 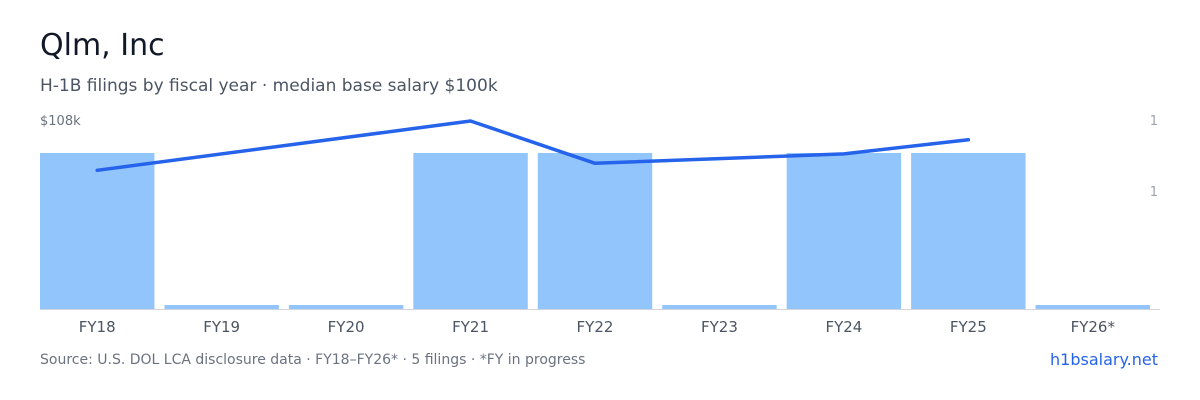 What do you see at coordinates (102, 45) in the screenshot?
I see `chart-title: Qlm, Inc` at bounding box center [102, 45].